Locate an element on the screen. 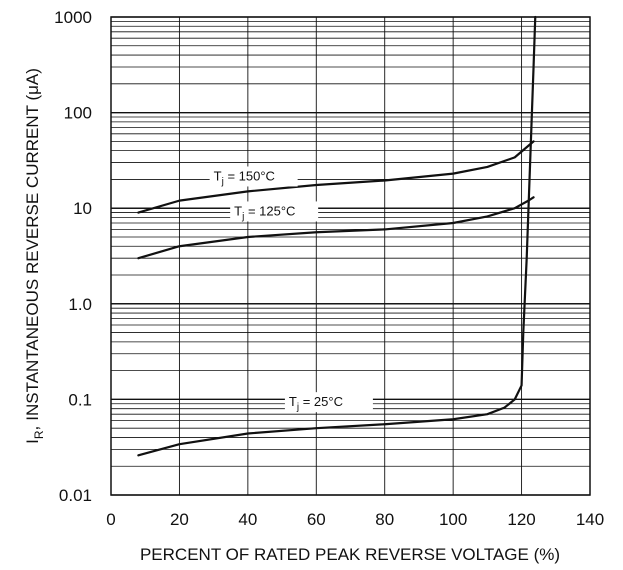 The image size is (623, 570). x-tick-labels: 0 20 40 60 80 100 120 140 is located at coordinates (355, 519).